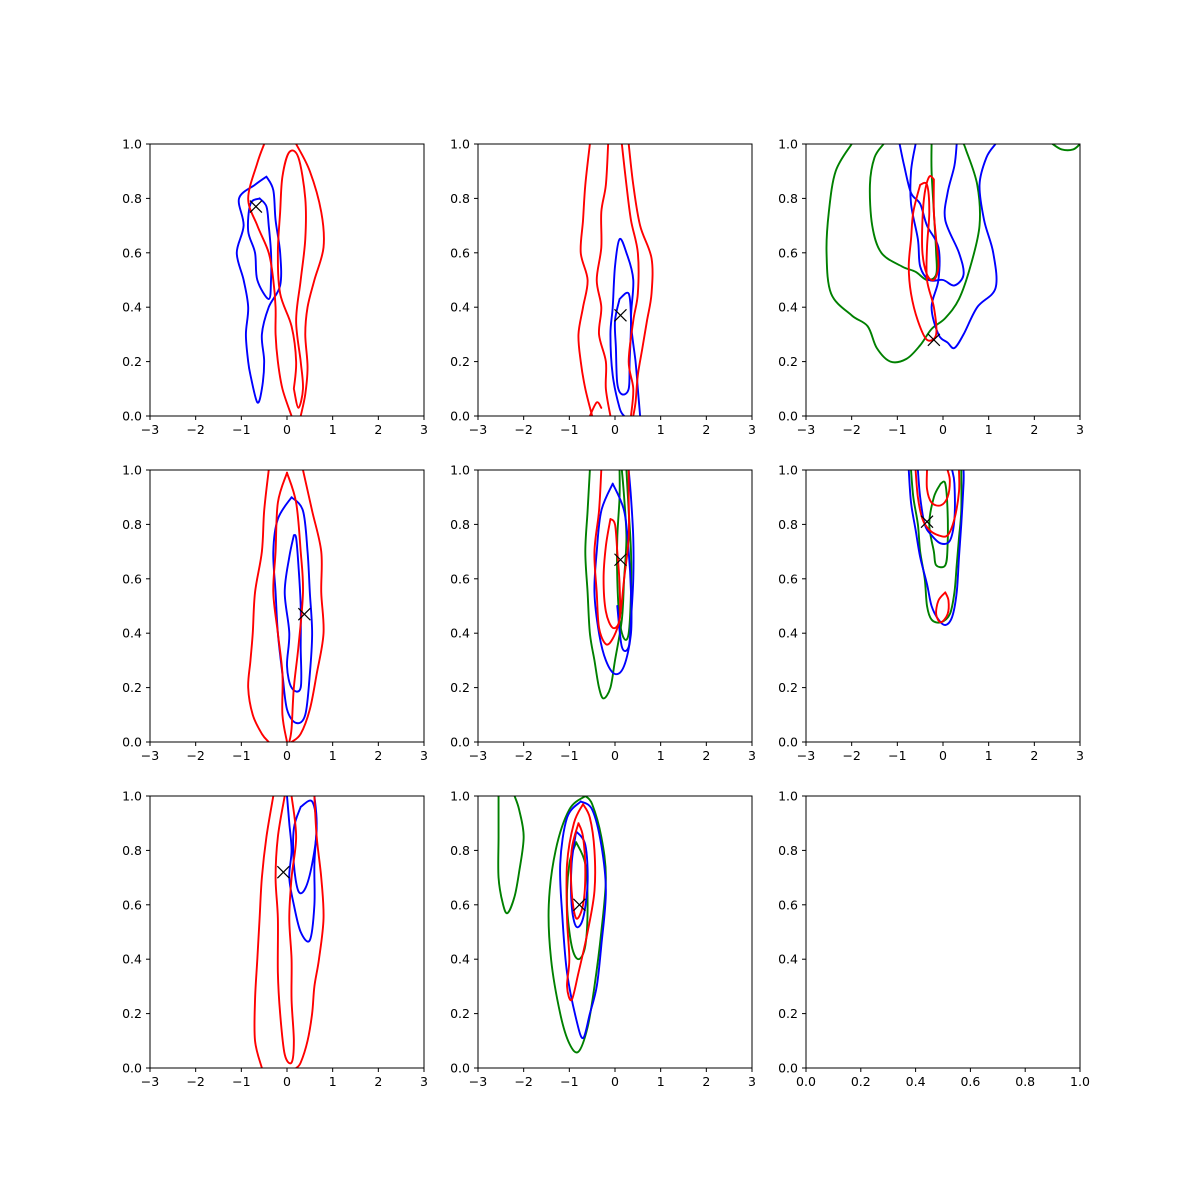 Image resolution: width=1200 pixels, height=1200 pixels. What do you see at coordinates (916, 1081) in the screenshot?
I see `x-tick-label: 0.4` at bounding box center [916, 1081].